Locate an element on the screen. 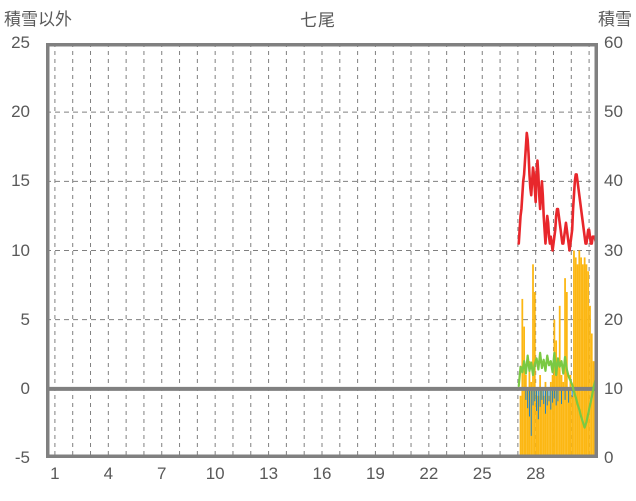  y2-axis-tick-label: 40 is located at coordinates (613, 181).